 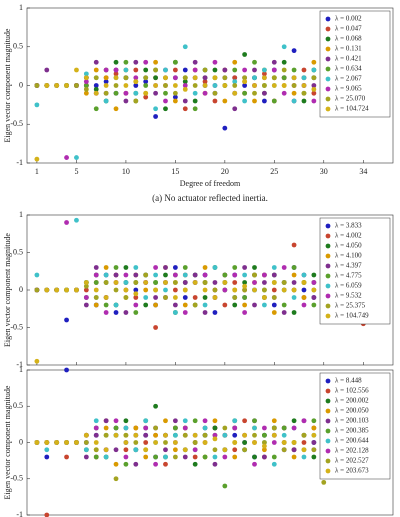 What do you see at coordinates (352, 441) in the screenshot?
I see `legend-label: λ = 200.644` at bounding box center [352, 441].